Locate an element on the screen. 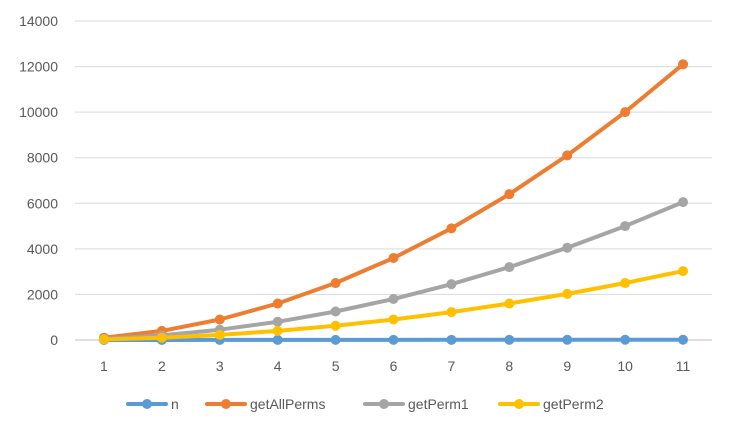 This screenshot has width=732, height=426. y-tick-label: 2000 is located at coordinates (42, 294).